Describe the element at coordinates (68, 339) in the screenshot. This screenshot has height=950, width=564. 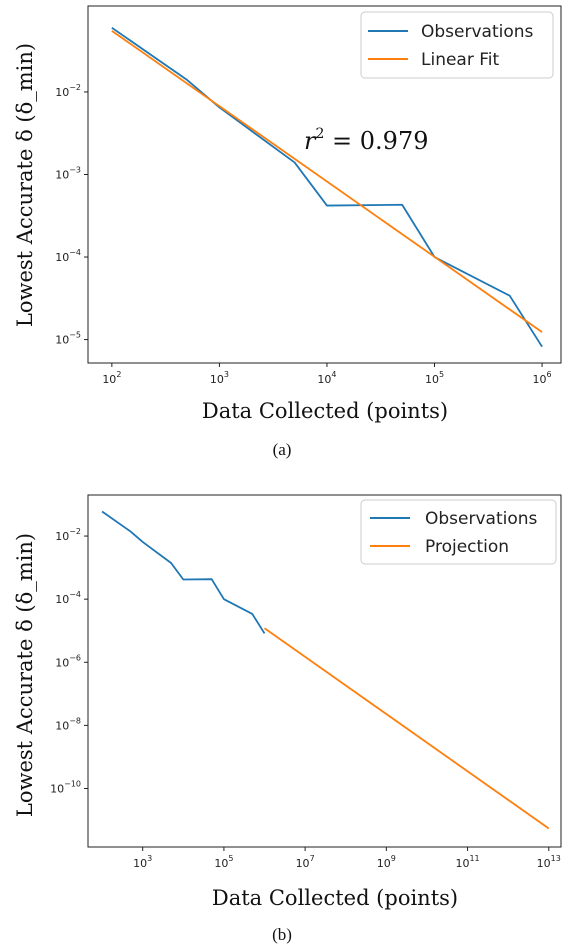
I see `y-tick-label: 10⁻⁵` at that location.